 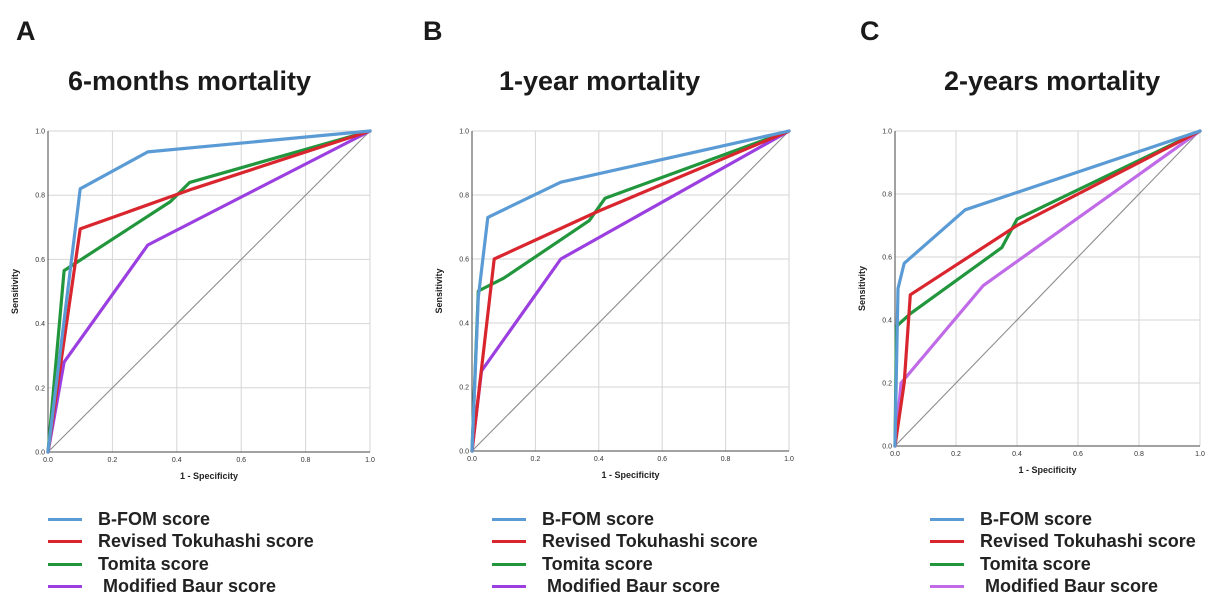 I want to click on panel-label: A, so click(x=26, y=31).